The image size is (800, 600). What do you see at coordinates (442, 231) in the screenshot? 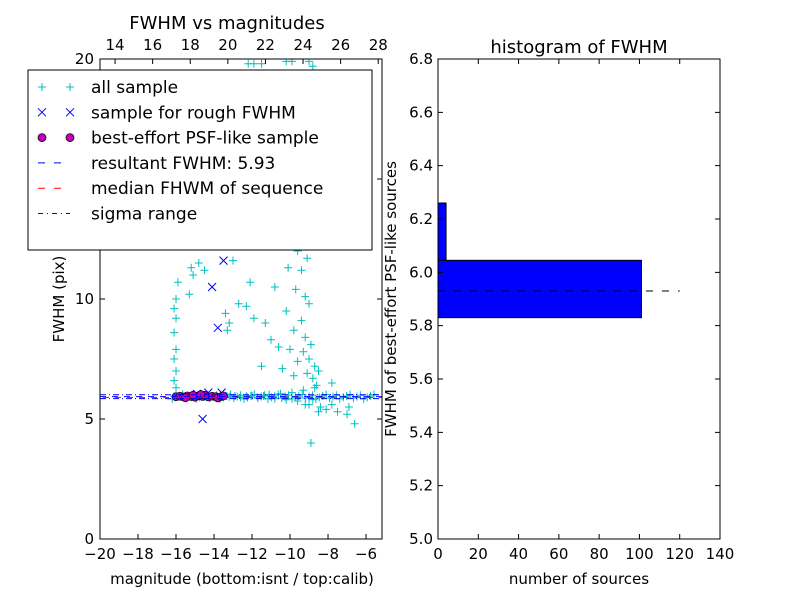
I see `histogram-bar` at bounding box center [442, 231].